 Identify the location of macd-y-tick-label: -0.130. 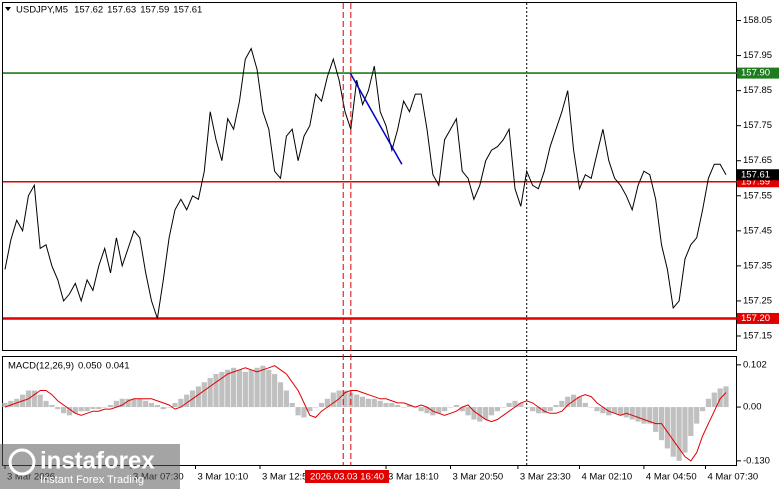
(756, 460).